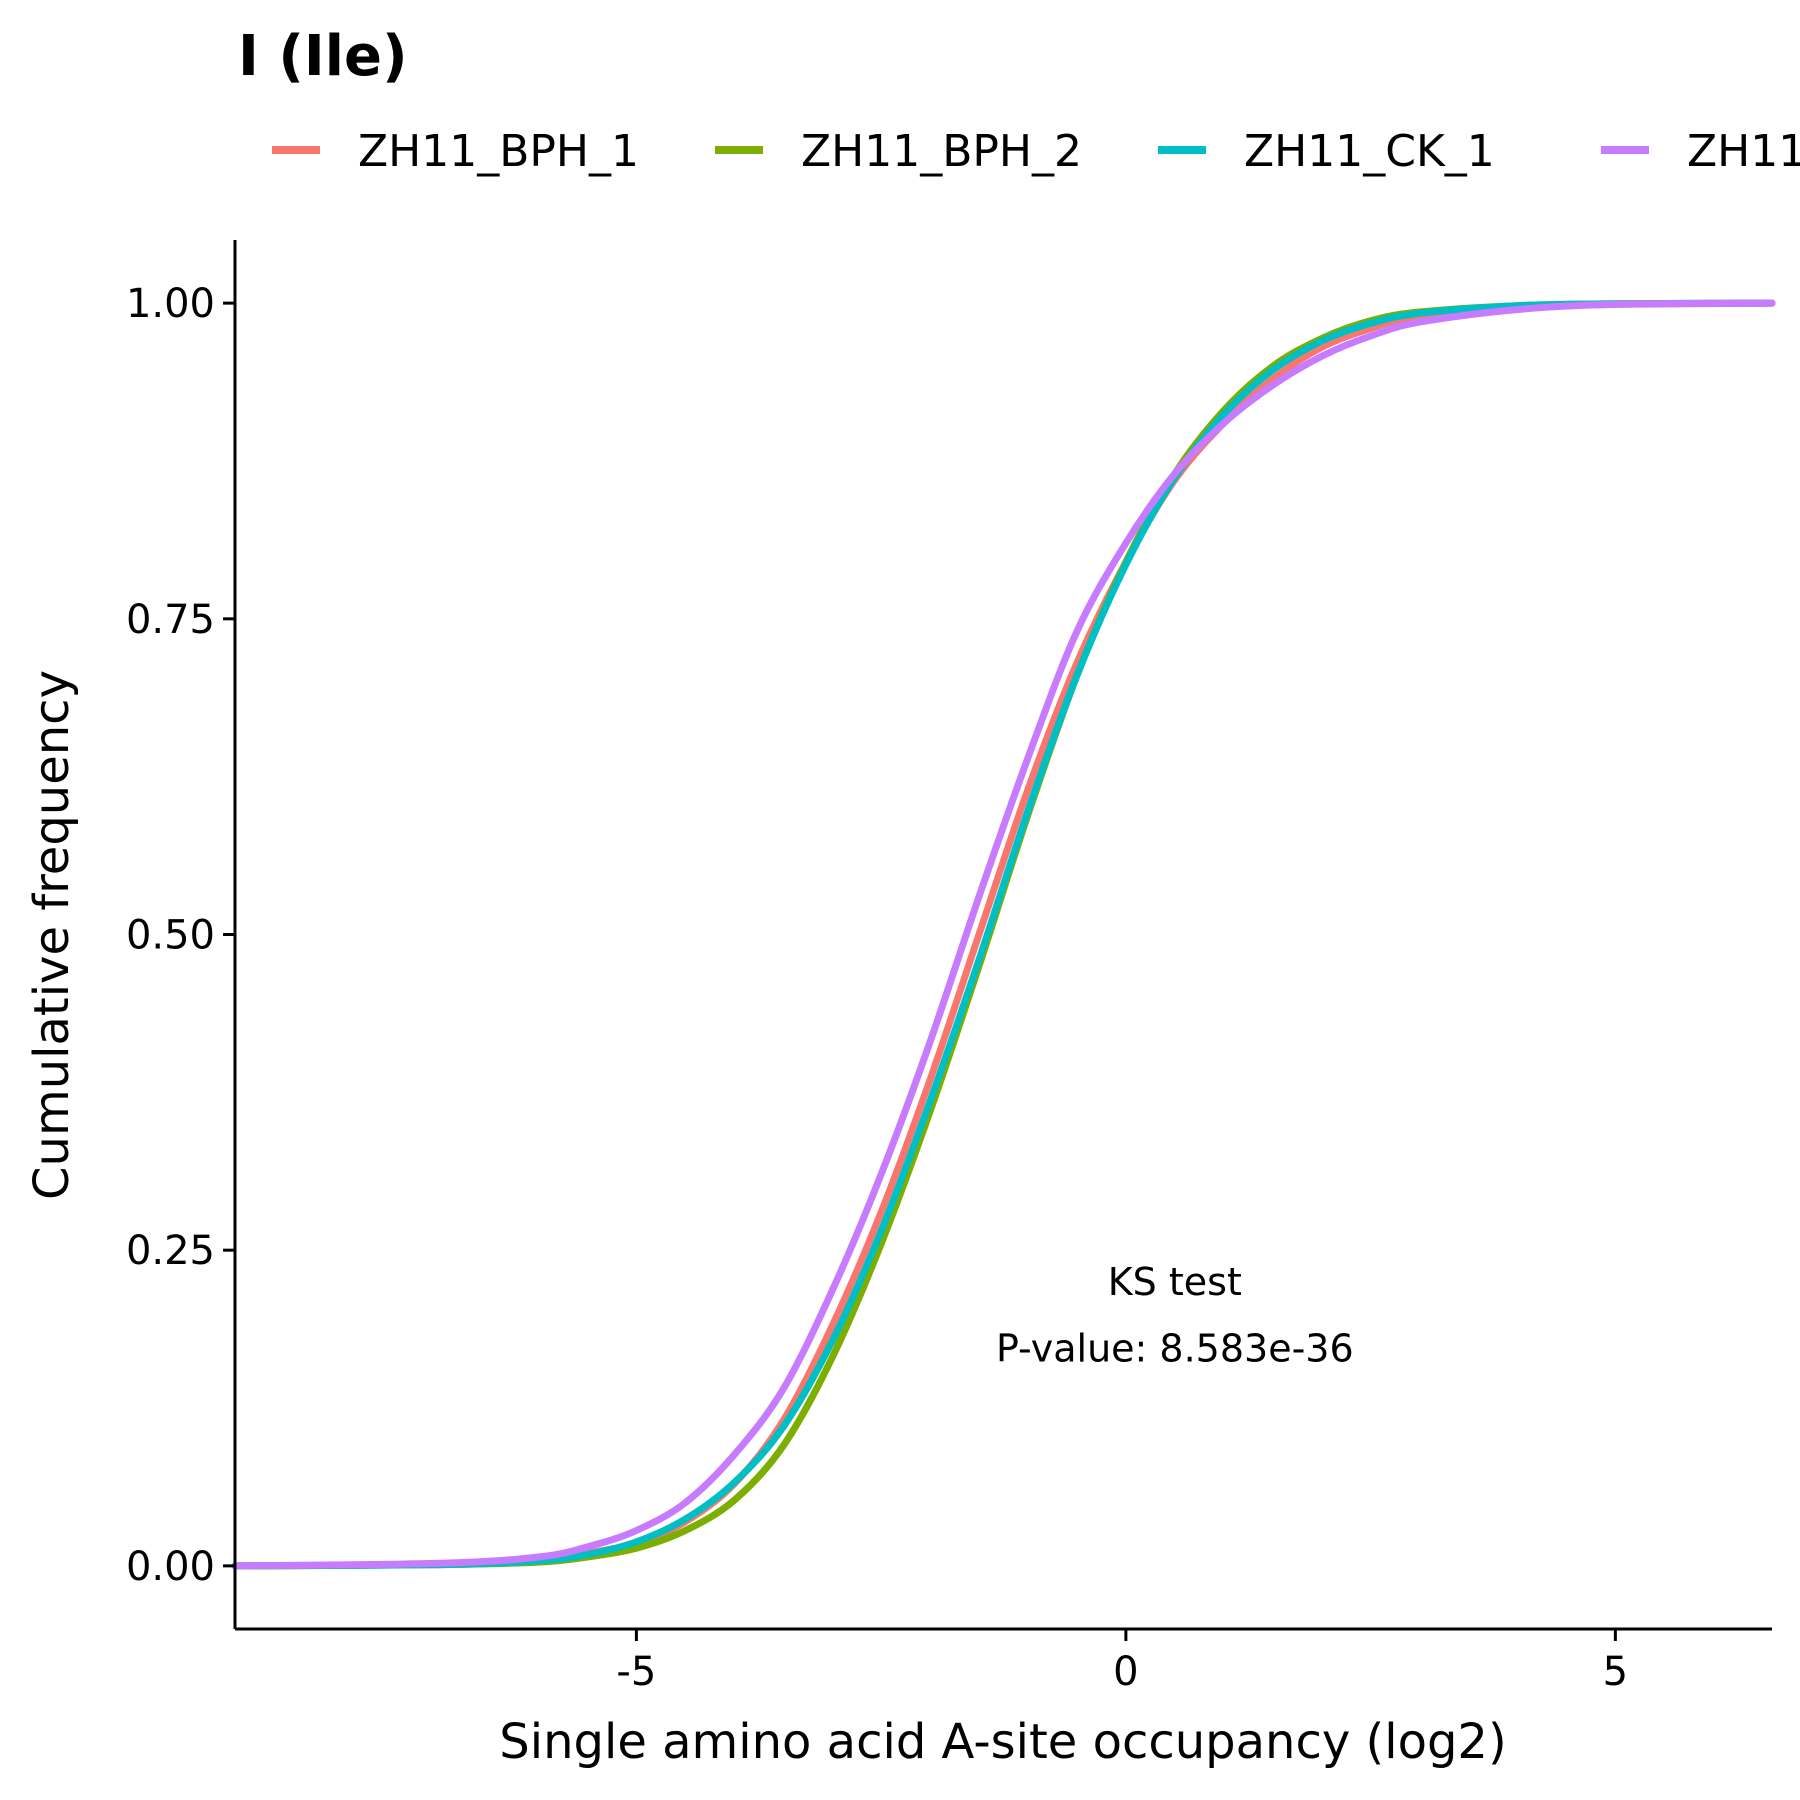 This screenshot has height=1800, width=1800. What do you see at coordinates (498, 151) in the screenshot?
I see `legend-label: ZH11_BPH_1` at bounding box center [498, 151].